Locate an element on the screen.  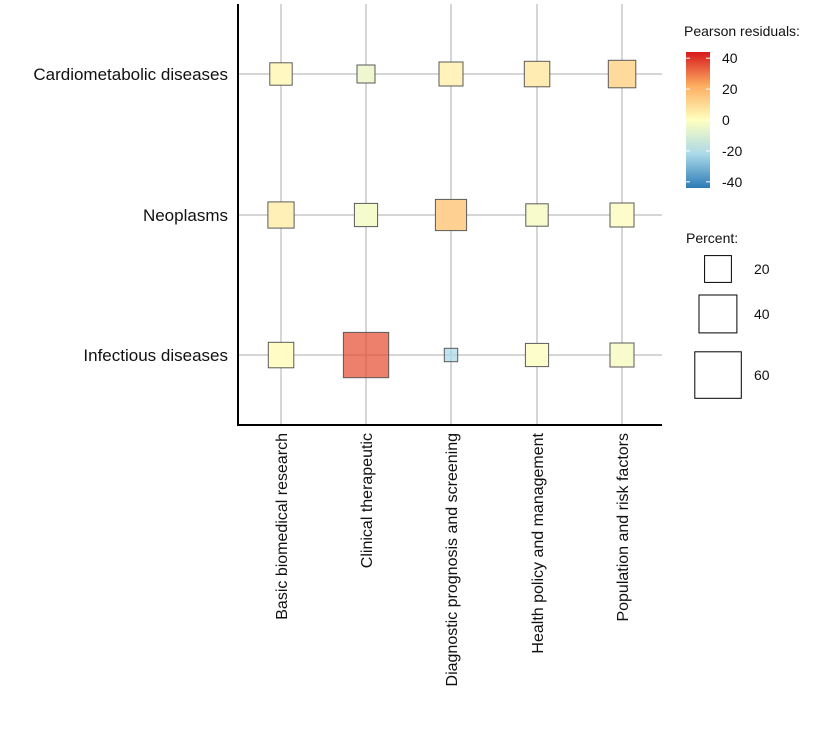
cell-neoplasms-clinical-therapeutic is located at coordinates (366, 215).